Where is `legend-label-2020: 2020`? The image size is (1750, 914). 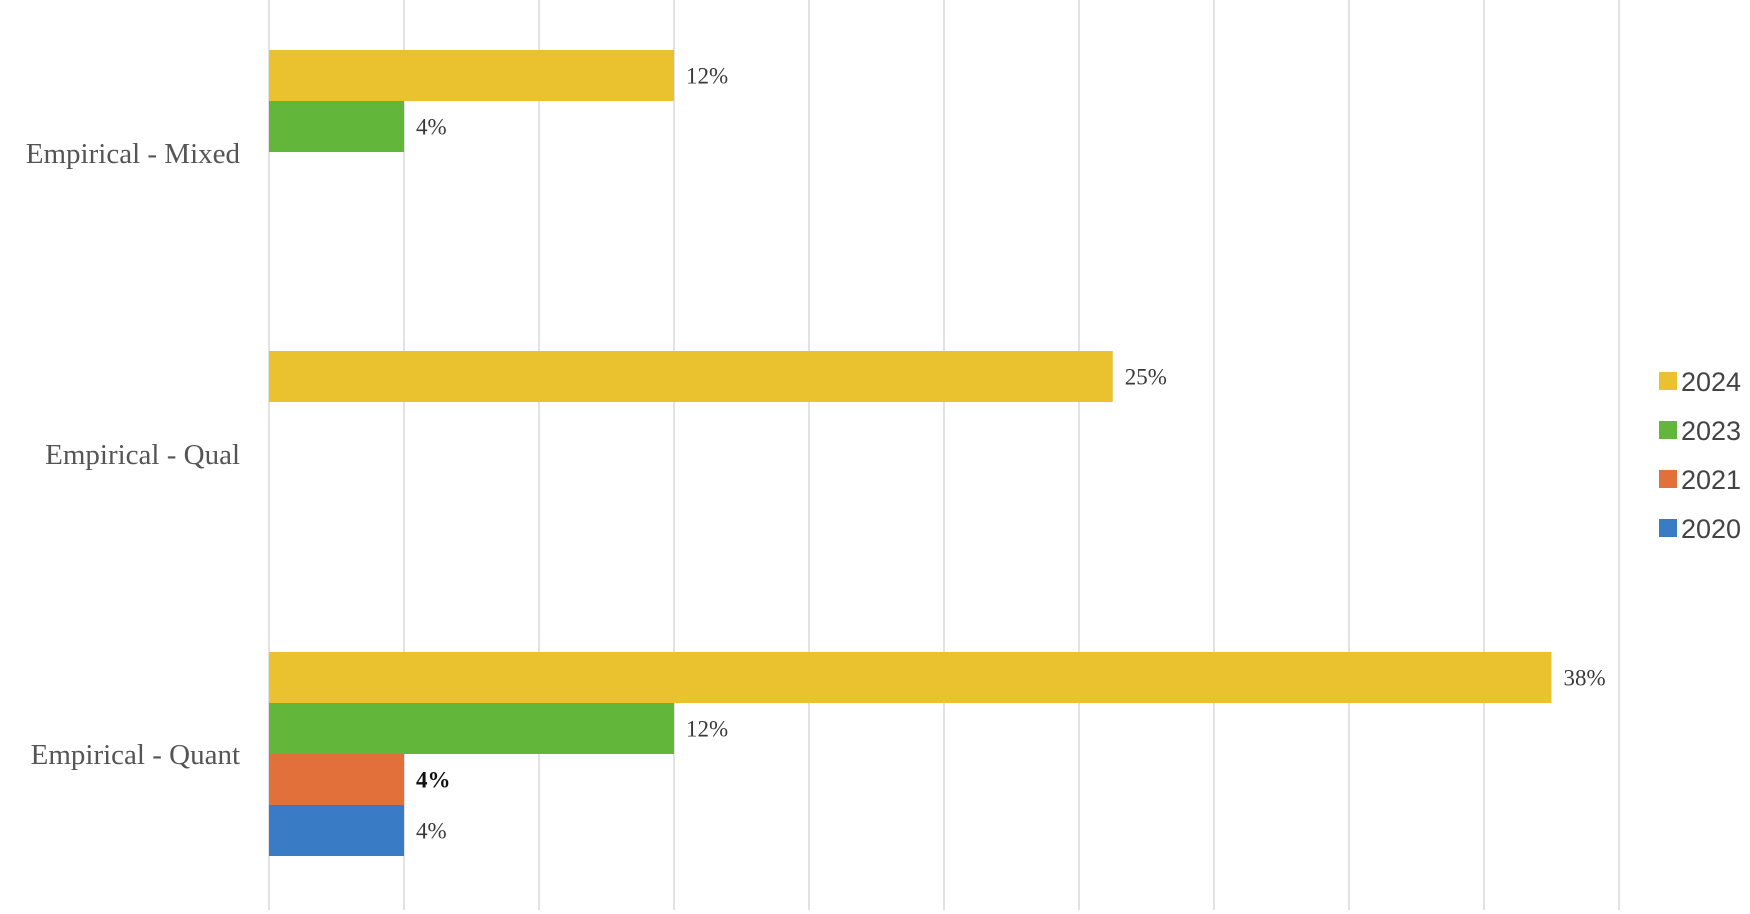
legend-label-2020: 2020 is located at coordinates (1711, 529).